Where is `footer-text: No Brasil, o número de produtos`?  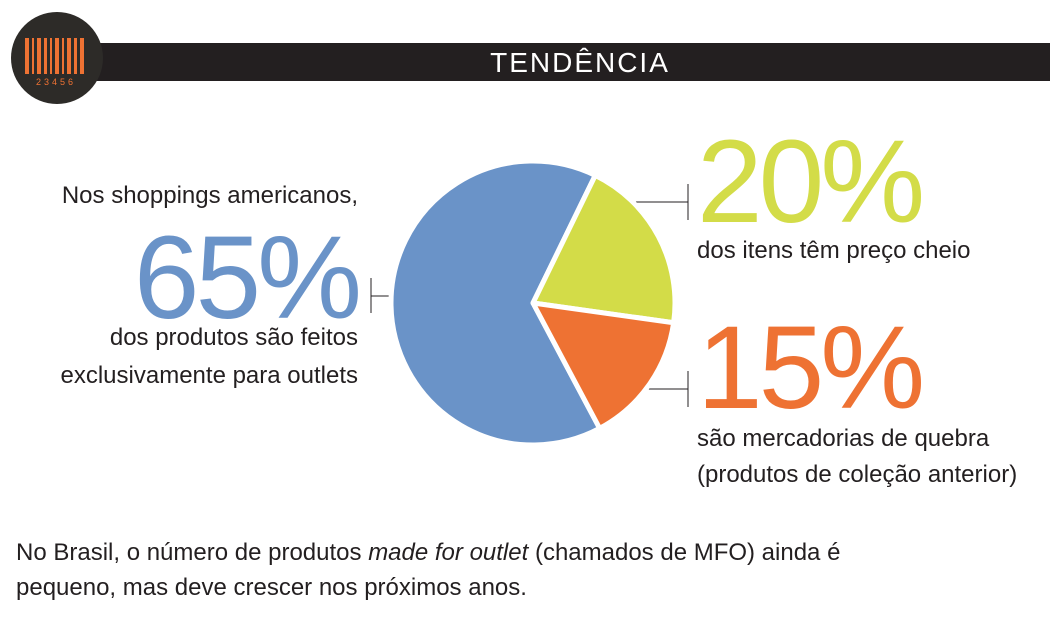
footer-text: No Brasil, o número de produtos is located at coordinates (192, 552).